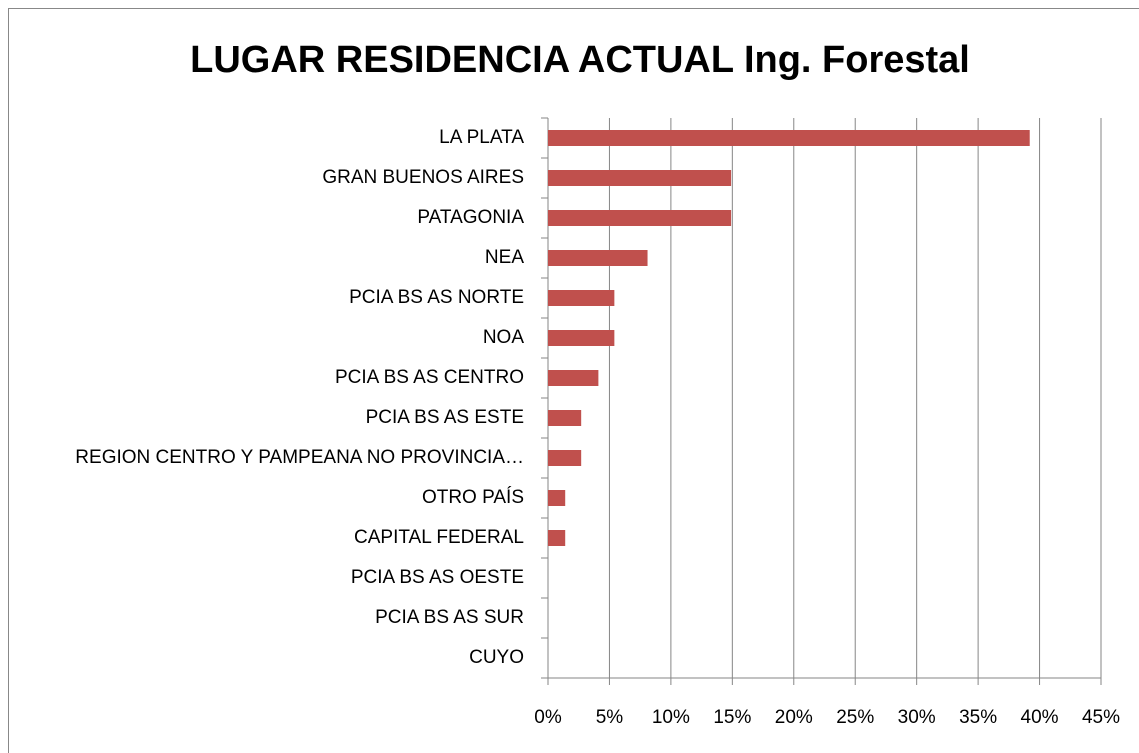  What do you see at coordinates (978, 717) in the screenshot?
I see `x-tick-label: 35%` at bounding box center [978, 717].